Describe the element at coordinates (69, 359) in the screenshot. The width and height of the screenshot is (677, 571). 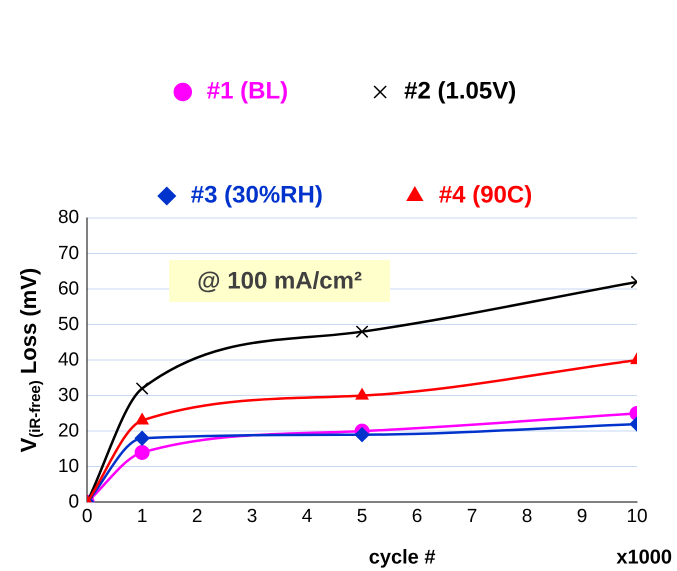
I see `y-tick-label: 40` at that location.